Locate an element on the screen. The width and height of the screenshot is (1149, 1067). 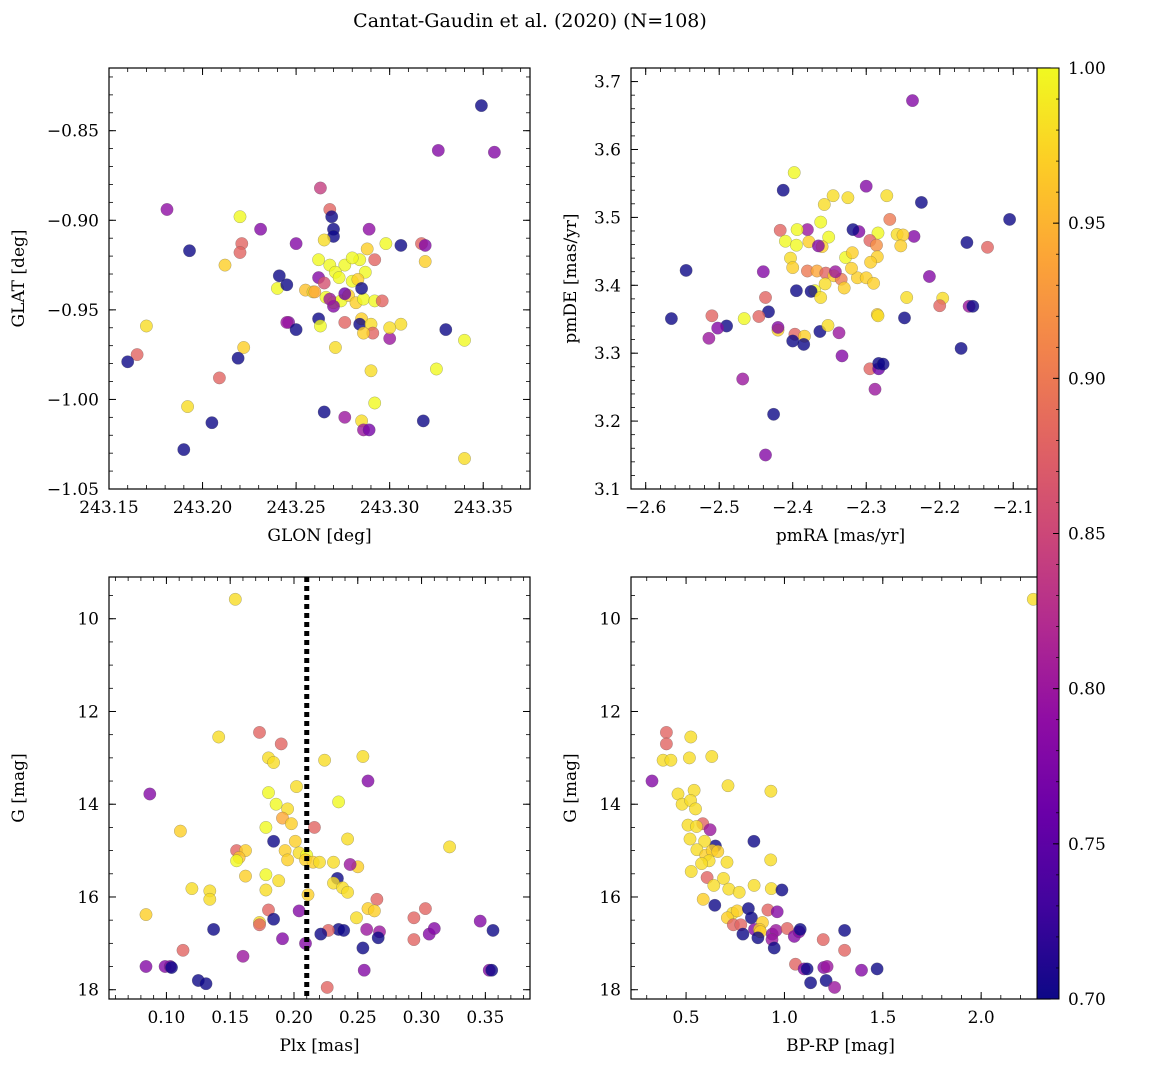
x-tick-label: 1.5 is located at coordinates (882, 1018).